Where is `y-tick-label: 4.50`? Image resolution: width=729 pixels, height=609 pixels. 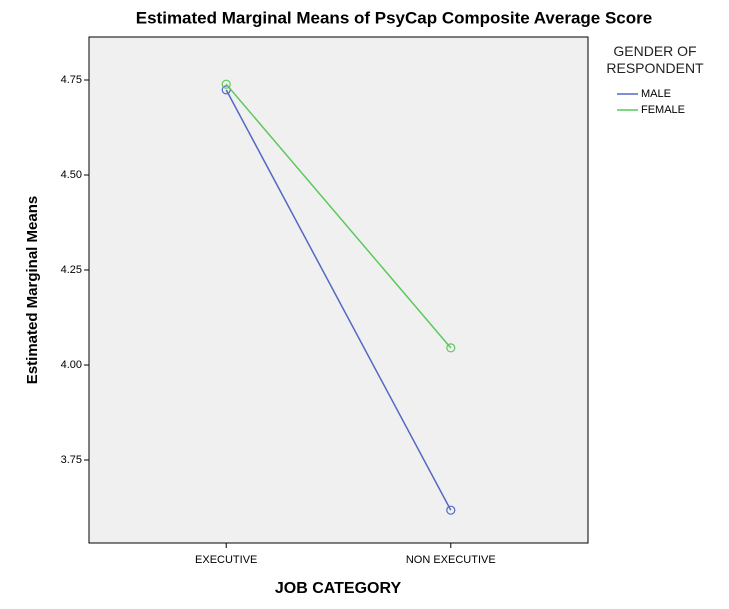
y-tick-label: 4.50 is located at coordinates (71, 175).